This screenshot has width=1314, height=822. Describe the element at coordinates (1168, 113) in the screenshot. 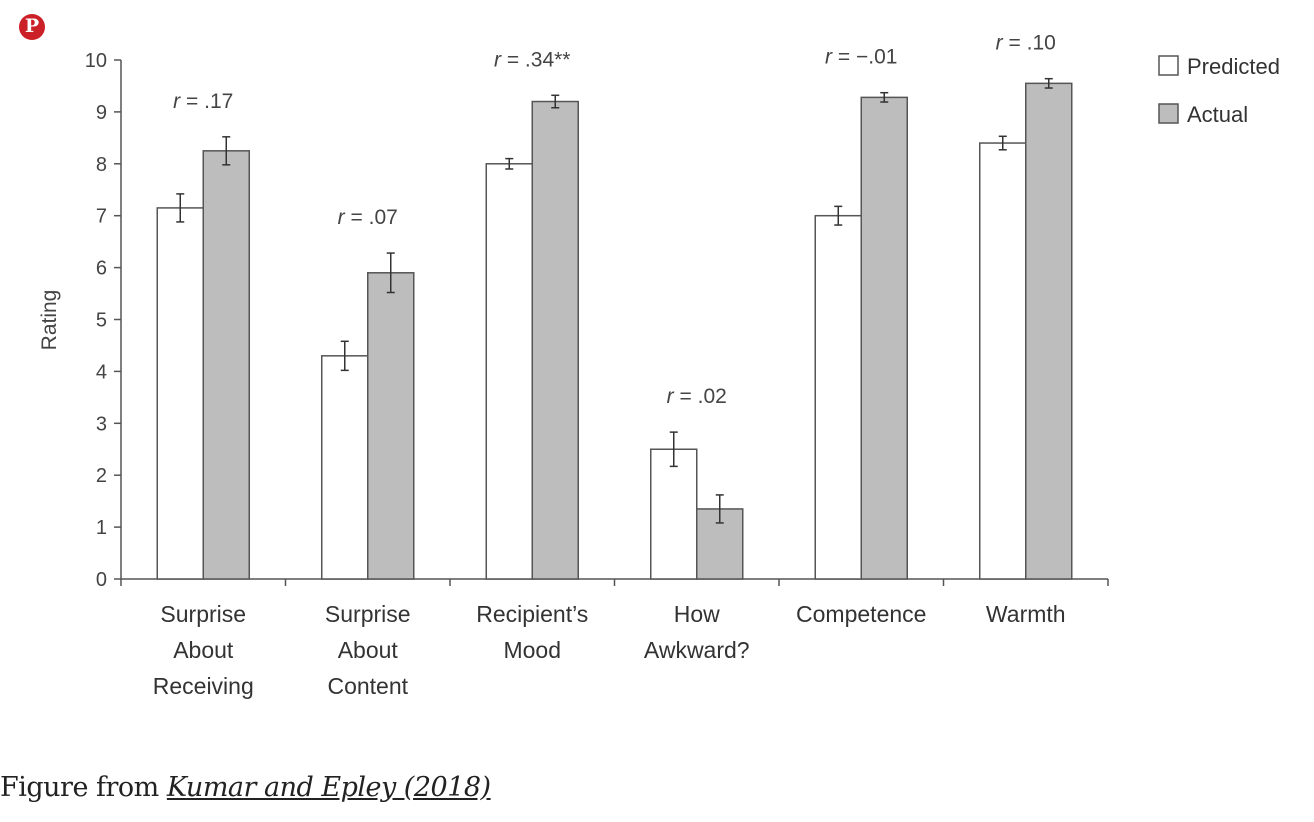

I see `legend-swatch-actual` at that location.